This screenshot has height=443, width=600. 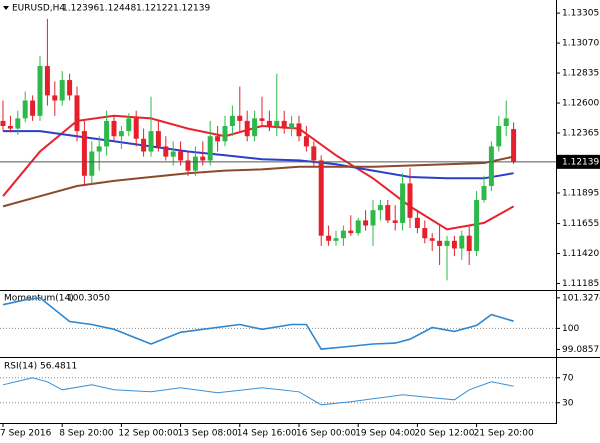 I want to click on indicator-value: 100.3050, so click(x=88, y=299).